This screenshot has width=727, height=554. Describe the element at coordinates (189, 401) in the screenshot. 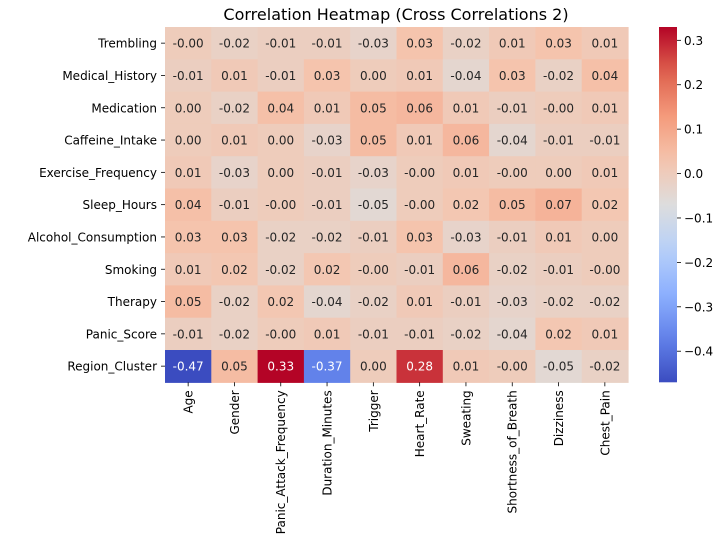

I see `x-axis-tick-label: Age` at that location.